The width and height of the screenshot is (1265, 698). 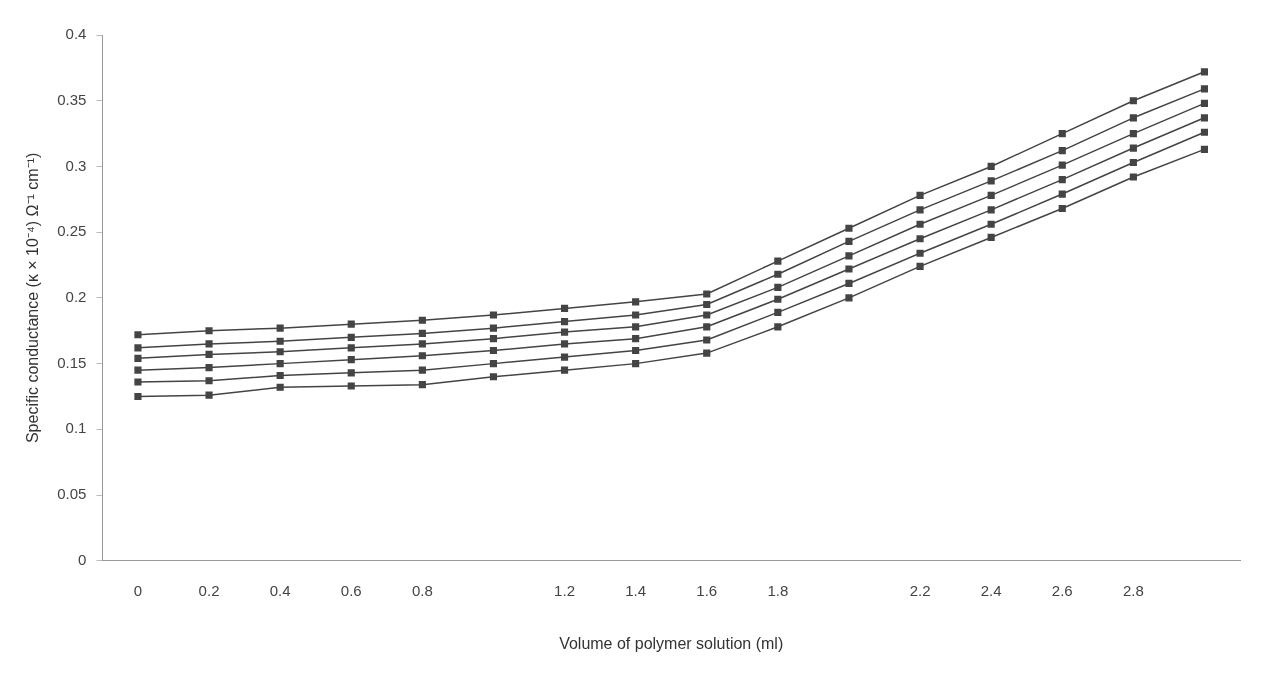 I want to click on x-tick-label: 1.6, so click(x=707, y=590).